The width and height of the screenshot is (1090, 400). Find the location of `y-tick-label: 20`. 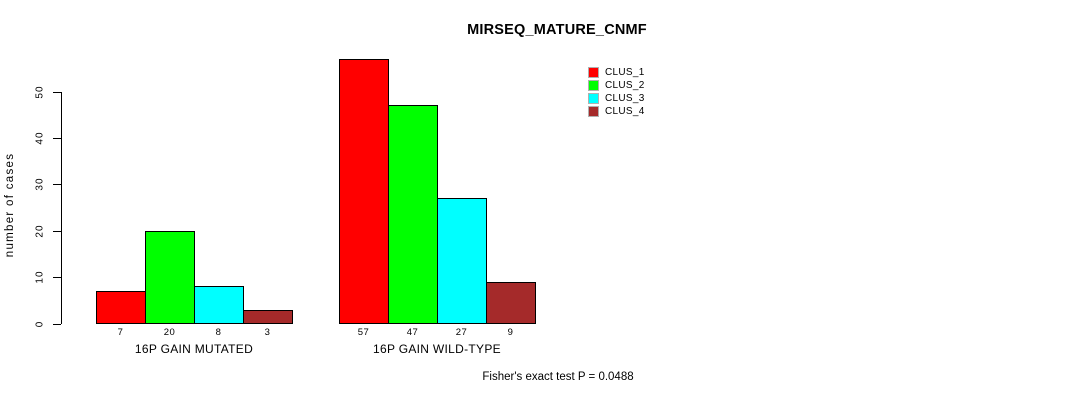

y-tick-label: 20 is located at coordinates (40, 231).